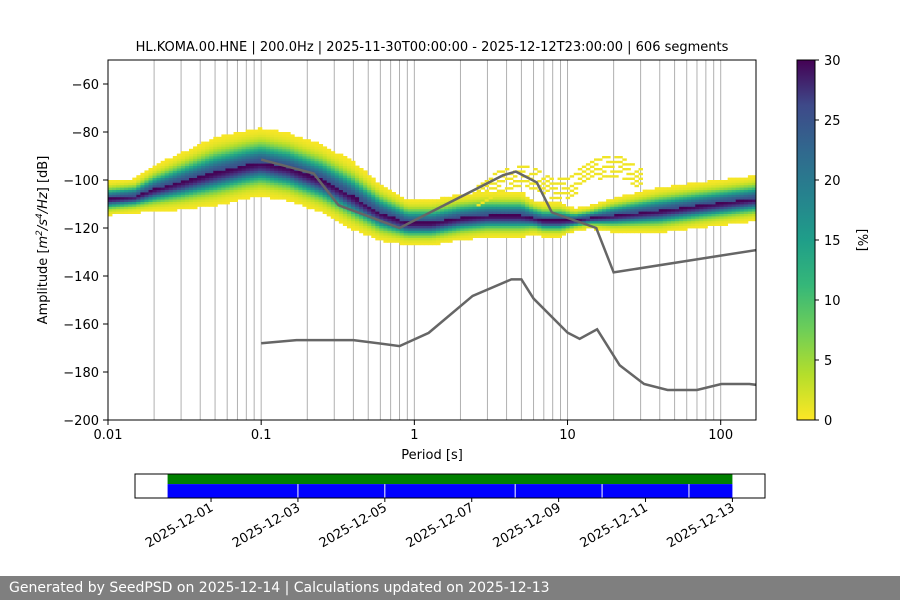  Describe the element at coordinates (413, 431) in the screenshot. I see `x-axis: 0.01 0.1 1 10 100` at that location.